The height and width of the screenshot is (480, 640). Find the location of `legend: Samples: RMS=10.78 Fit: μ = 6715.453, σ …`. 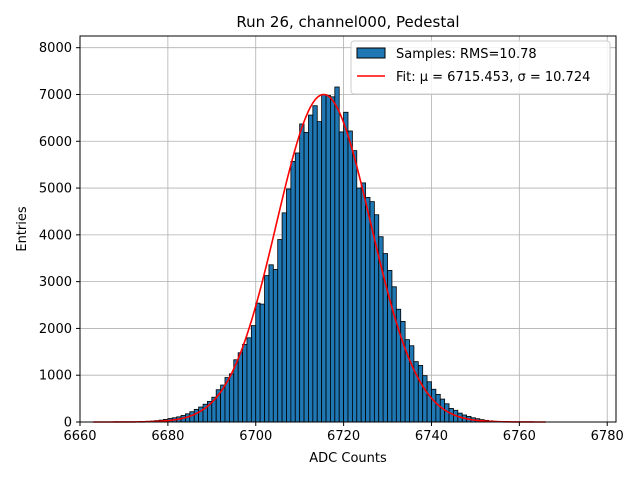

legend: Samples: RMS=10.78 Fit: μ = 6715.453, σ … is located at coordinates (480, 67).